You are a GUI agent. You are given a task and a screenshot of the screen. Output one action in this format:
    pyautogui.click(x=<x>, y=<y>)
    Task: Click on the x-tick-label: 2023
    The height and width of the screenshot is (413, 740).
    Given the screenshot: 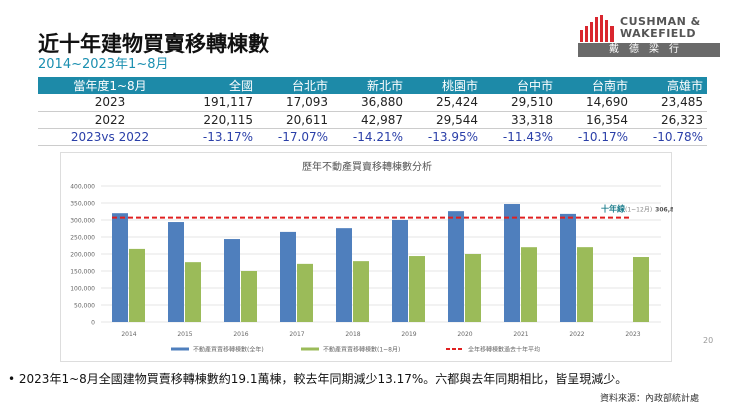 What is the action you would take?
    pyautogui.click(x=632, y=334)
    